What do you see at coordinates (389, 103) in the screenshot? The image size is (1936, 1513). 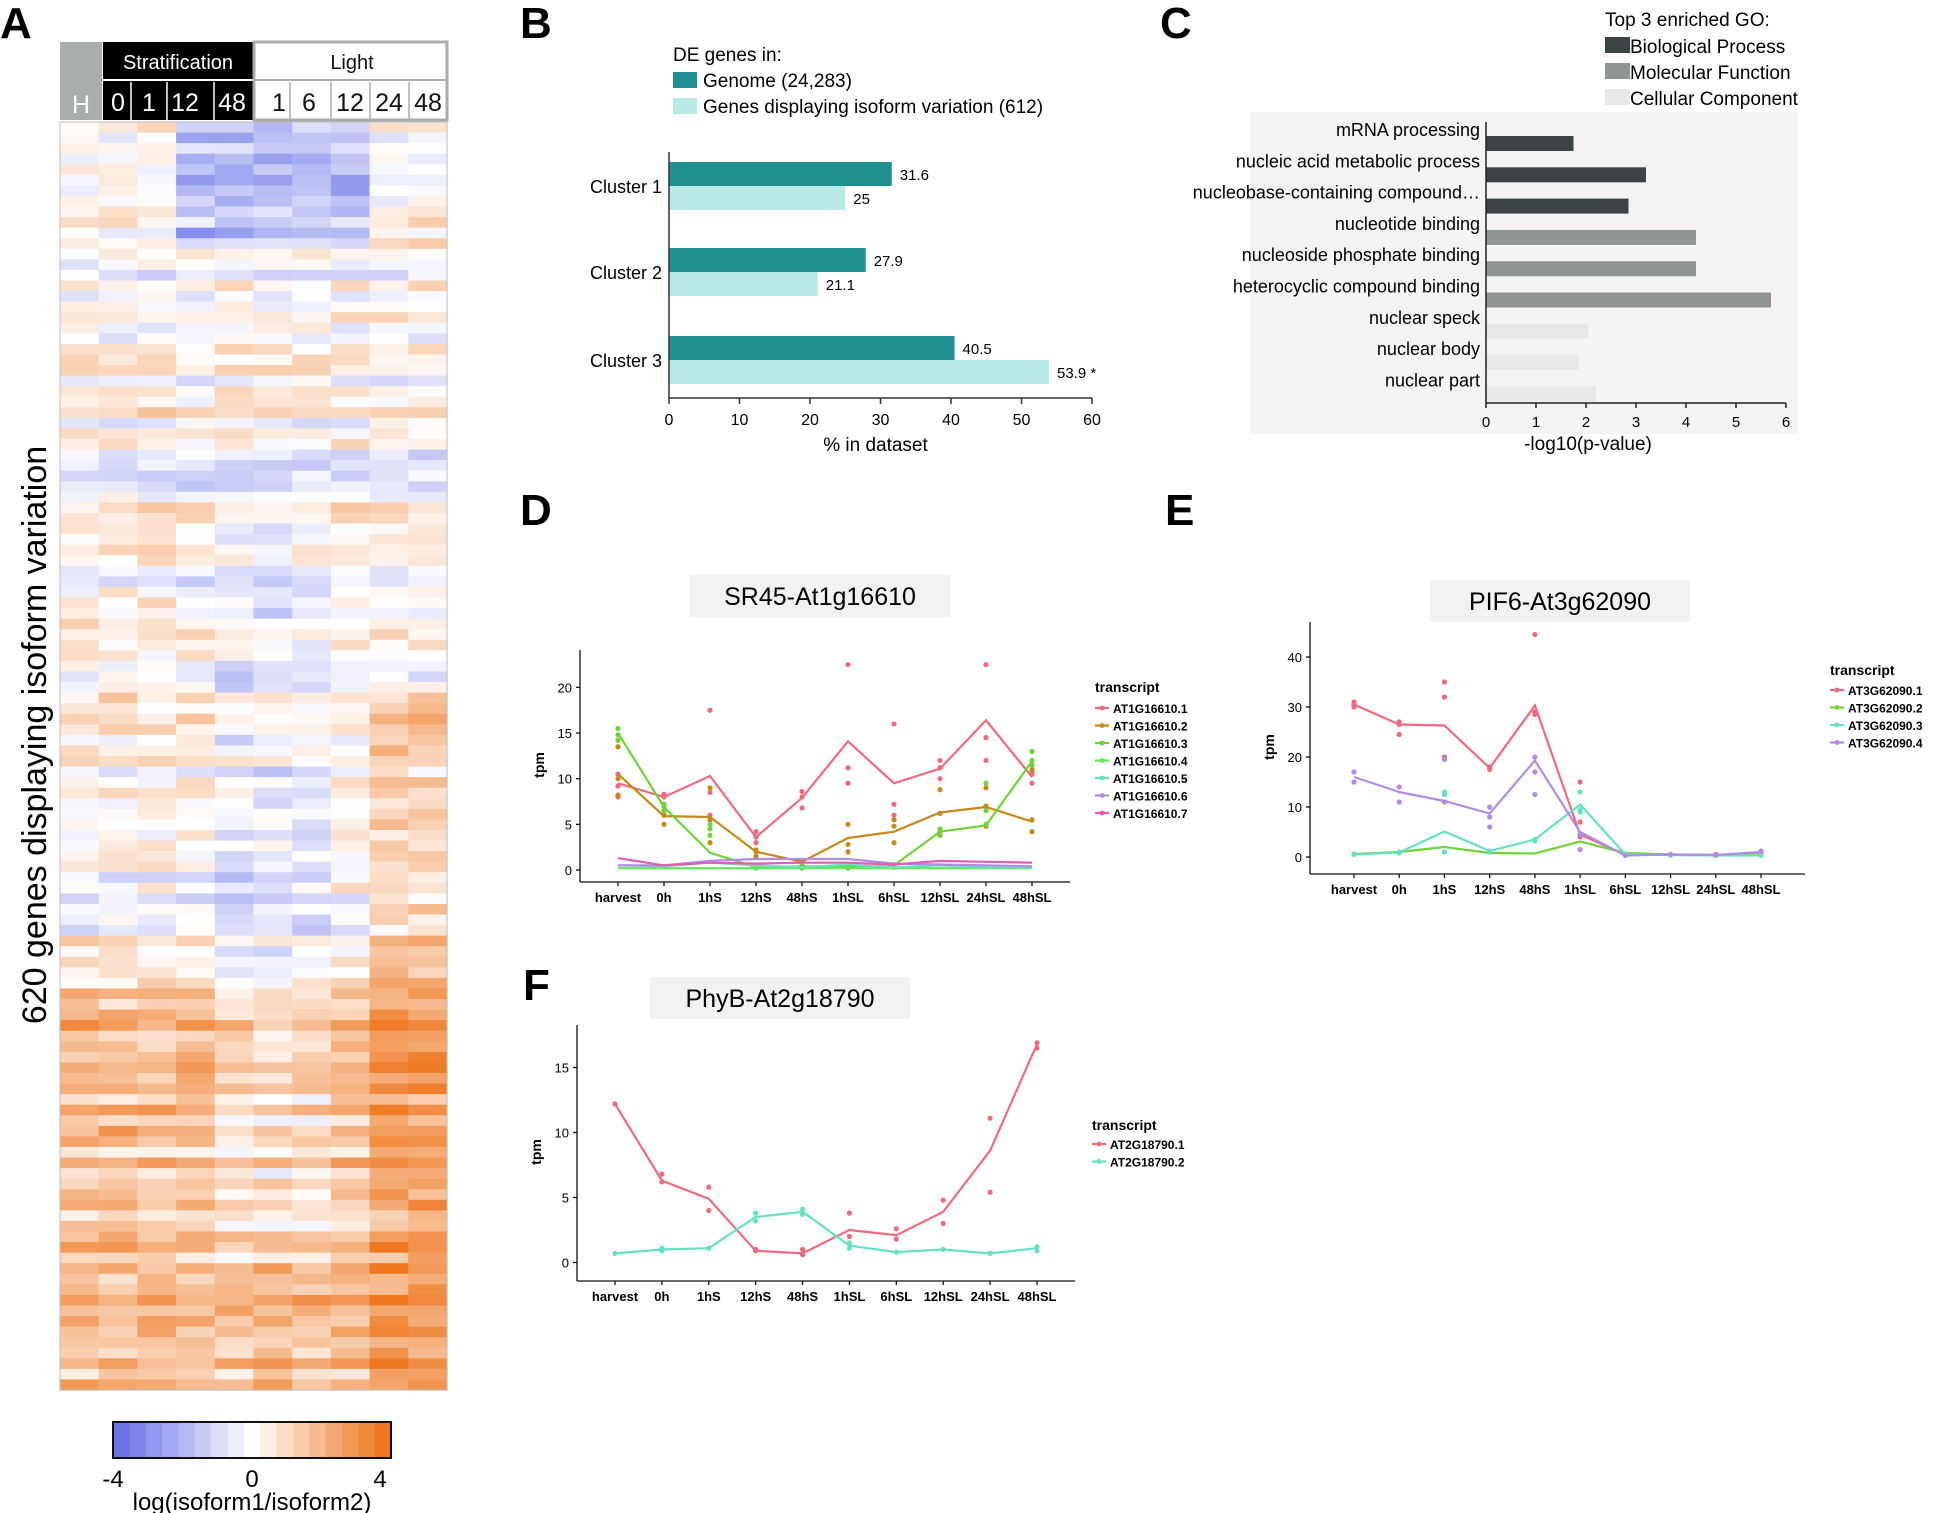 I see `light-time-label: 24` at bounding box center [389, 103].